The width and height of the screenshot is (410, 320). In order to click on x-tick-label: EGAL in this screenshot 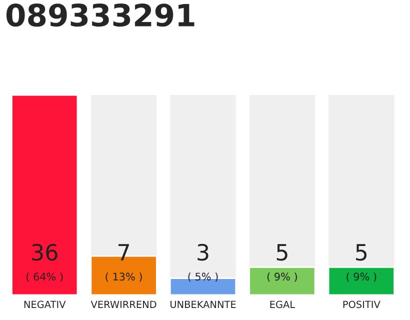, I will do `click(283, 304)`.